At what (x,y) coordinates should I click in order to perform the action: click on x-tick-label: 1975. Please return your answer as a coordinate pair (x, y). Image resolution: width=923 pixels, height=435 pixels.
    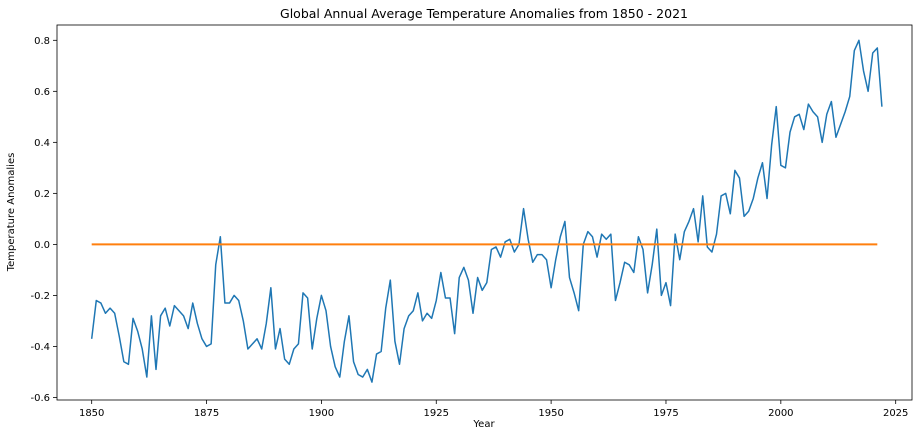
    Looking at the image, I should click on (665, 413).